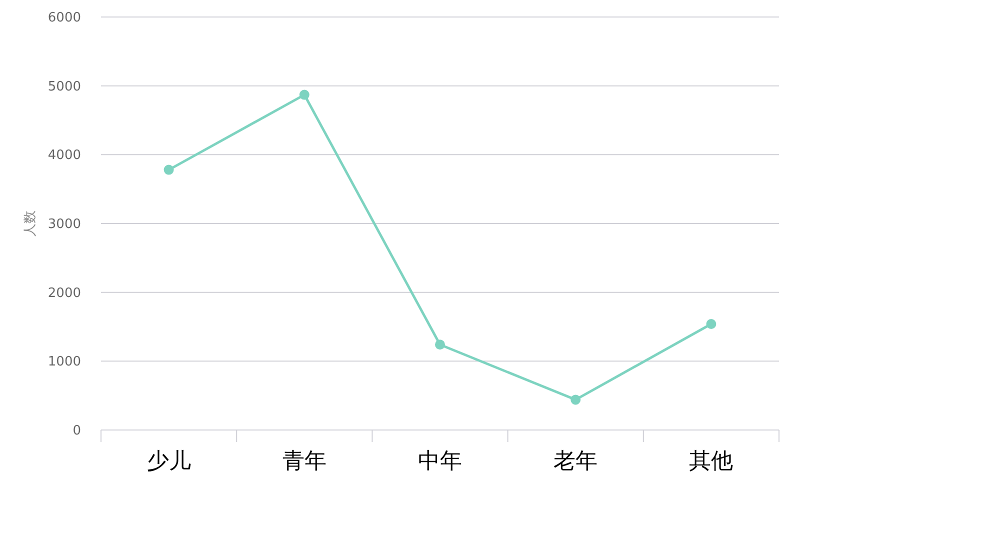 The image size is (1000, 540). Describe the element at coordinates (30, 223) in the screenshot. I see `y-axis-title: 人数` at that location.